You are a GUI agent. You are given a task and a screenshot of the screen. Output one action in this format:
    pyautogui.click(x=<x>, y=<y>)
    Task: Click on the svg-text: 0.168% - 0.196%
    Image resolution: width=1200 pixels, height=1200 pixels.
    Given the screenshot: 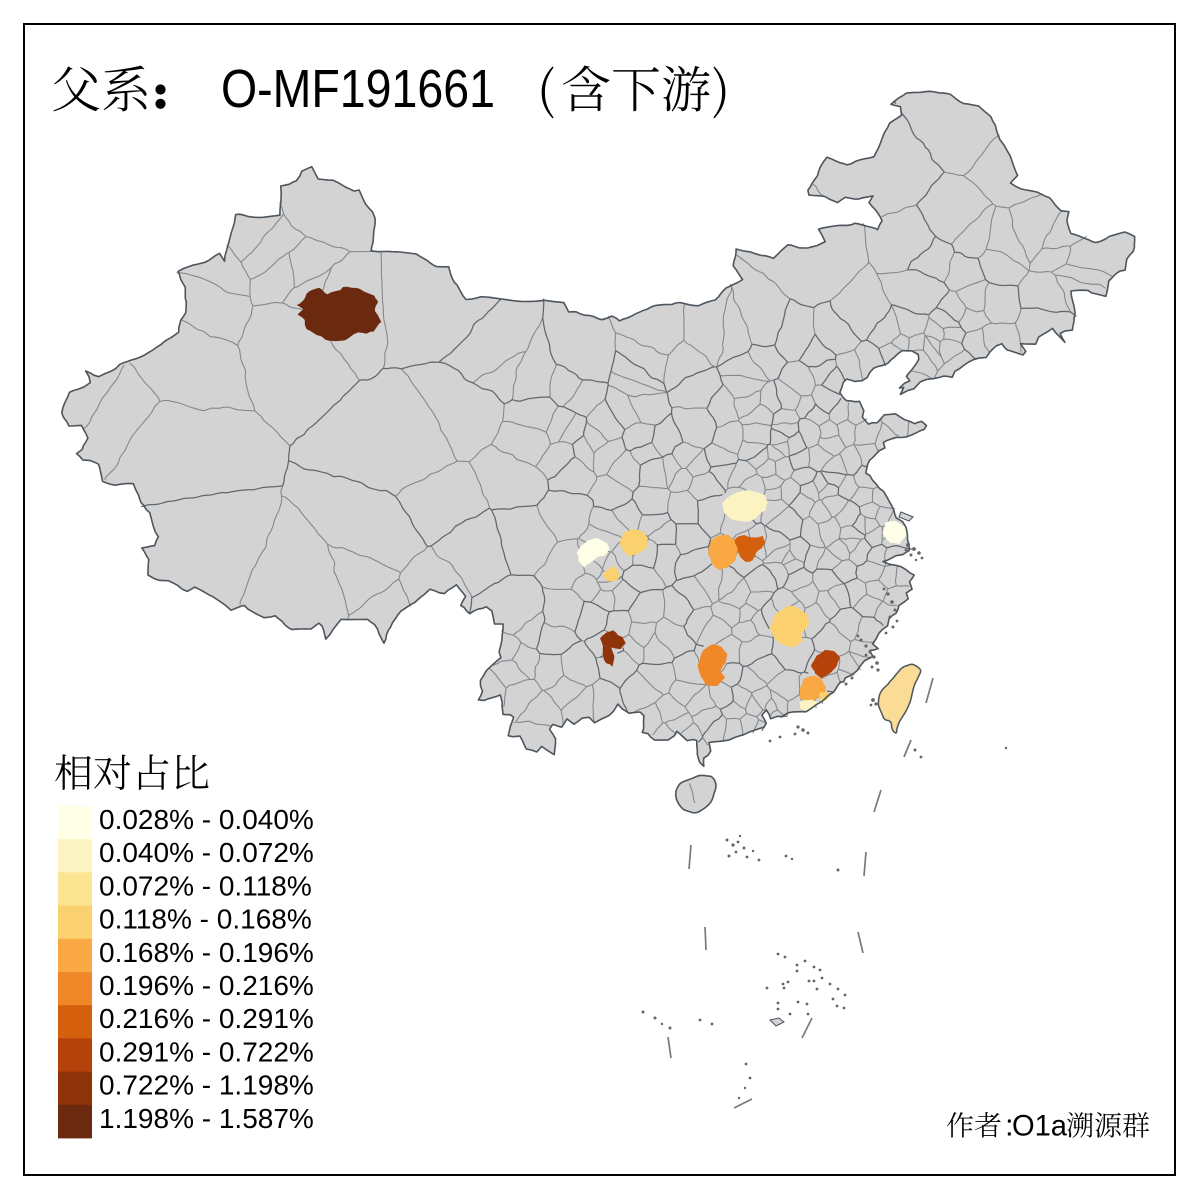 What is the action you would take?
    pyautogui.click(x=206, y=952)
    